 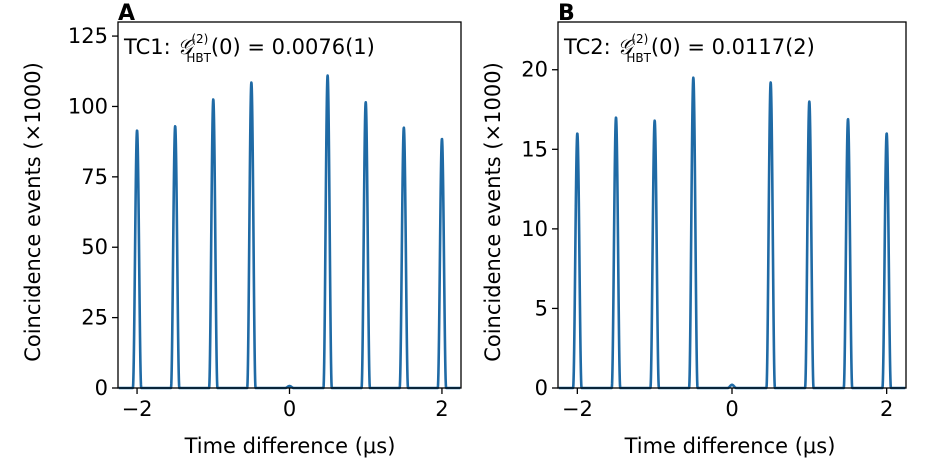 I want to click on y-tick-label: 20, so click(x=534, y=70).